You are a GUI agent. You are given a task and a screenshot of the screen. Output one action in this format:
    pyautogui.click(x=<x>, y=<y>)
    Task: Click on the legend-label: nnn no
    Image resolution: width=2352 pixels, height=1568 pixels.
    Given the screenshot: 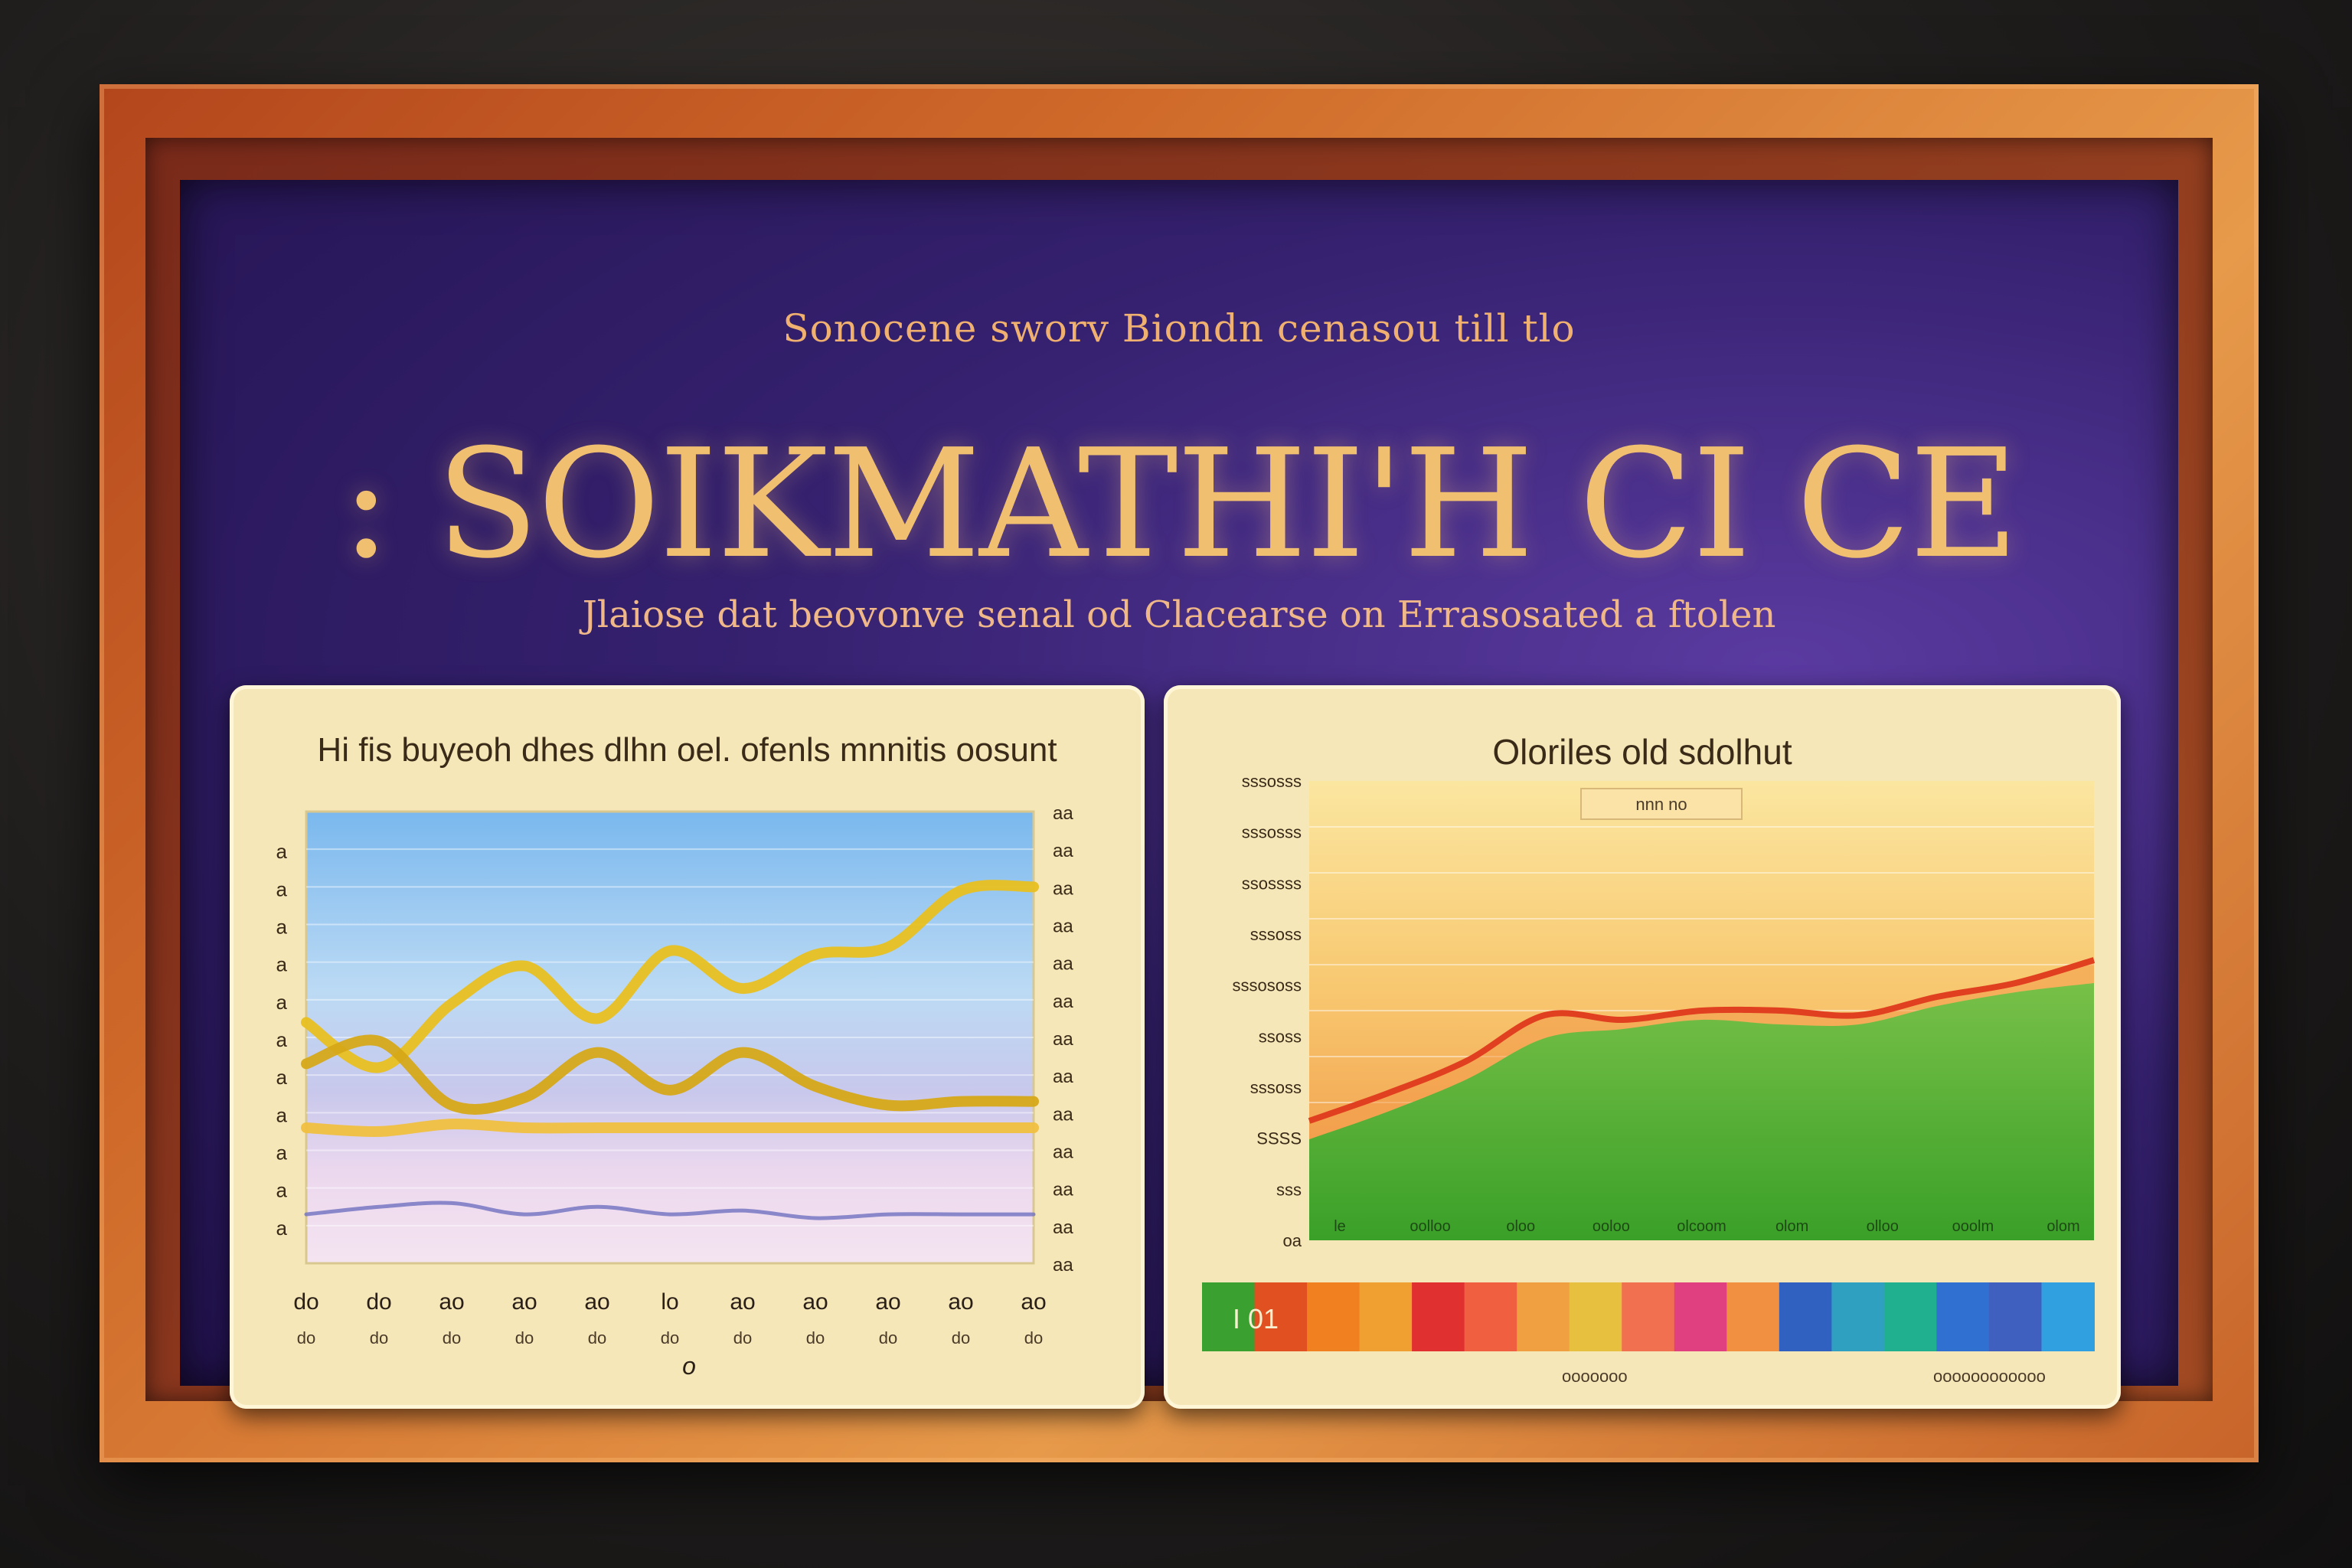 What is the action you would take?
    pyautogui.click(x=1661, y=804)
    